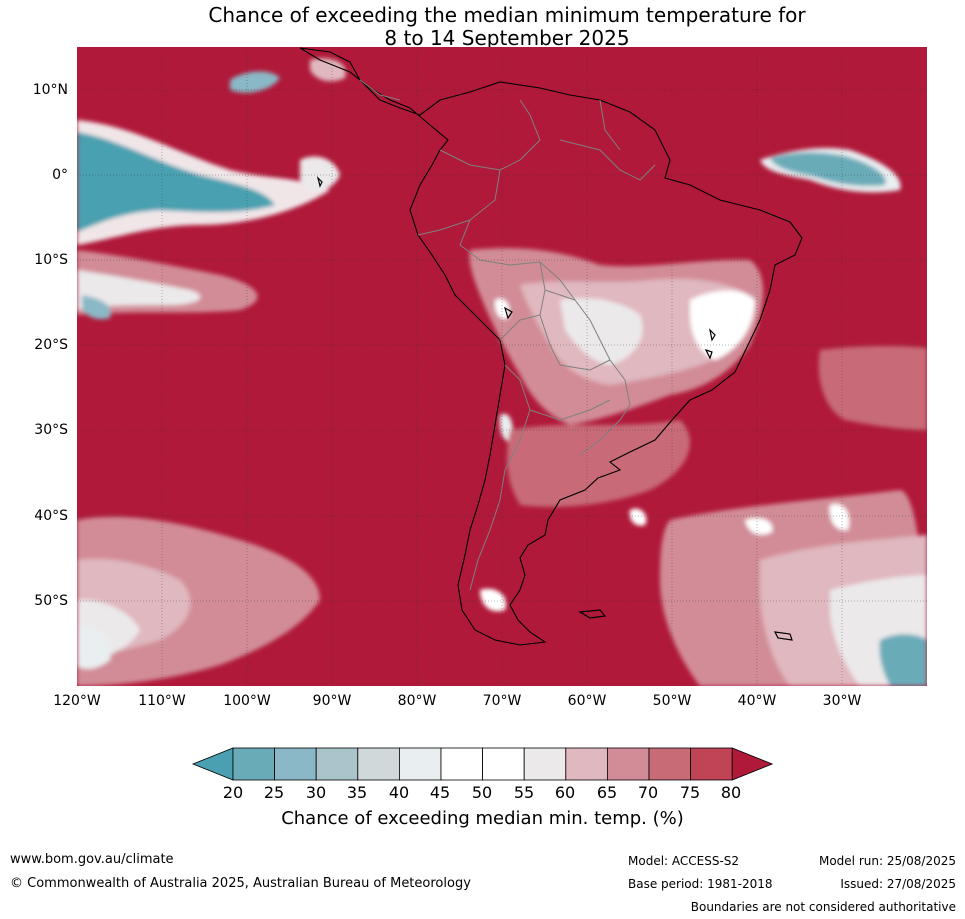 This screenshot has height=919, width=965. Describe the element at coordinates (51, 430) in the screenshot. I see `lat-label-30s: 30°S` at that location.